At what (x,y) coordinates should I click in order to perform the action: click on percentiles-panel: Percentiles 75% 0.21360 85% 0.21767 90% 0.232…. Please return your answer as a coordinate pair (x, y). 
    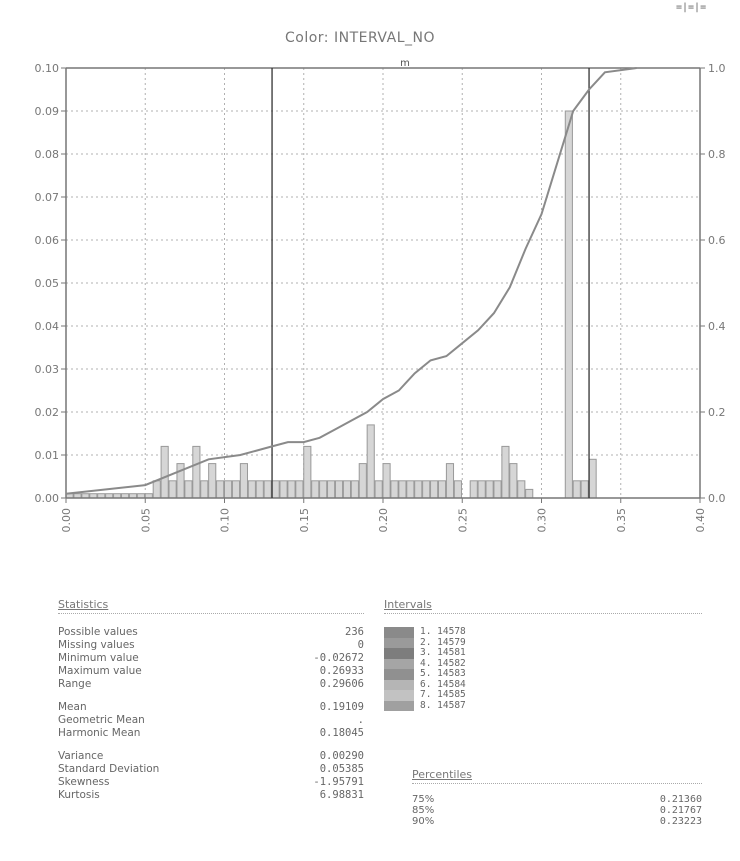
    Looking at the image, I should click on (557, 797).